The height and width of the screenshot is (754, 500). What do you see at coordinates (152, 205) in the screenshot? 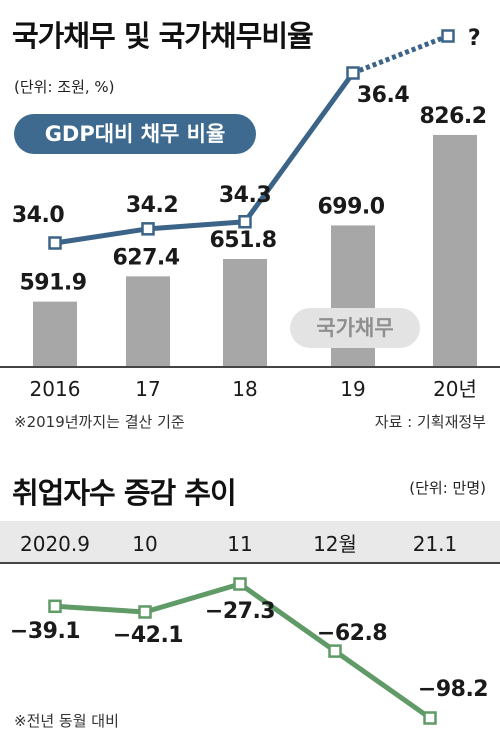
I see `debt-ratio-value-label: 34.2` at bounding box center [152, 205].